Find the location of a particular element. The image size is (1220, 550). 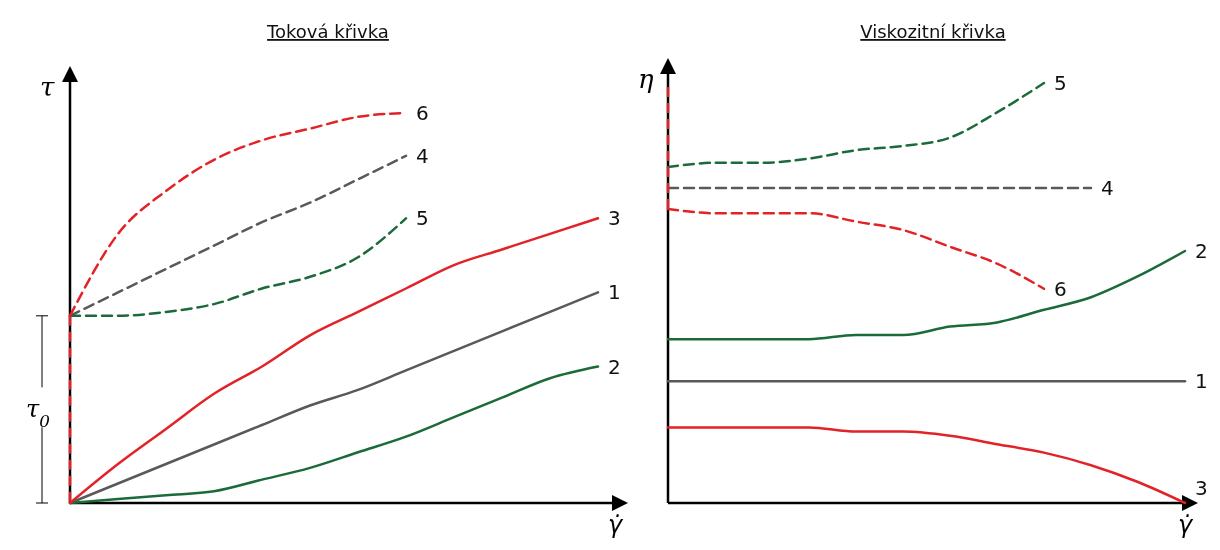

chart-title: Viskozitní křivka is located at coordinates (933, 31).